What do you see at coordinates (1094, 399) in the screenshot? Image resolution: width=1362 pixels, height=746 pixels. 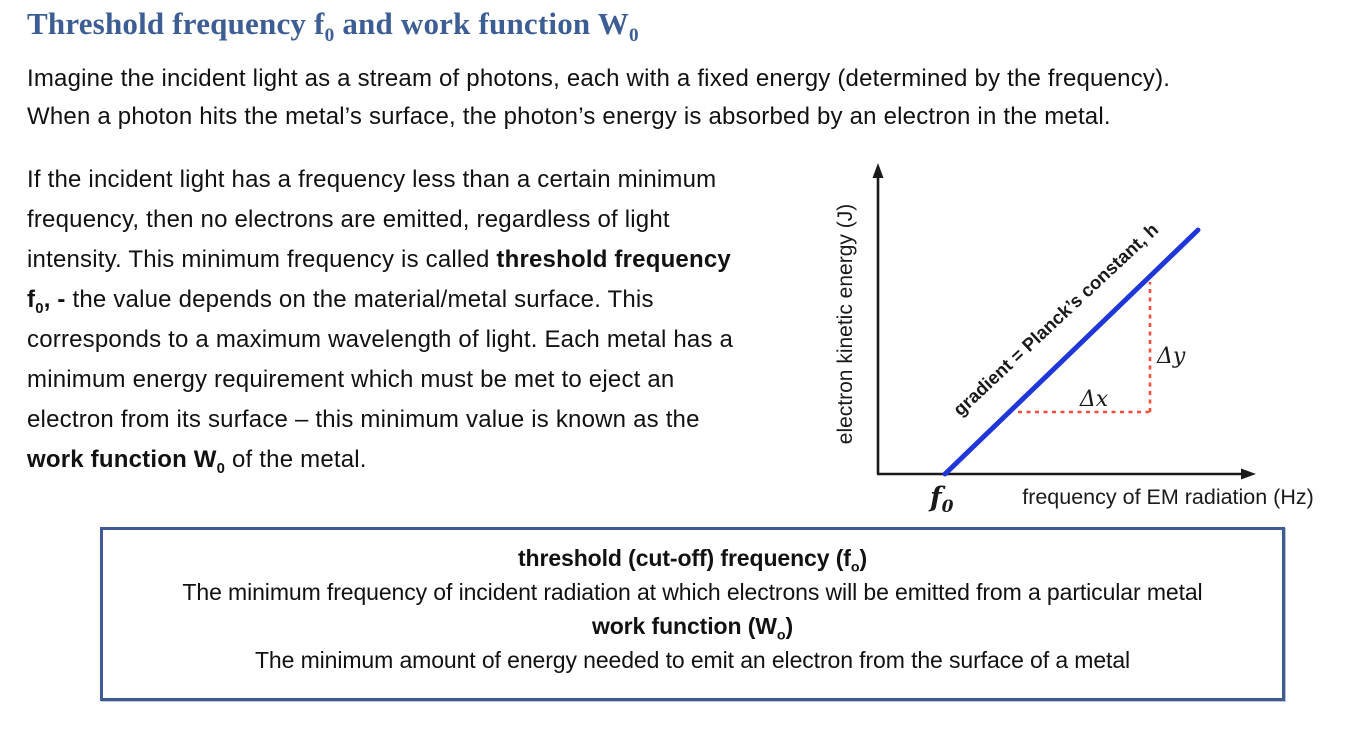 I see `delta-x-label: Δx` at bounding box center [1094, 399].